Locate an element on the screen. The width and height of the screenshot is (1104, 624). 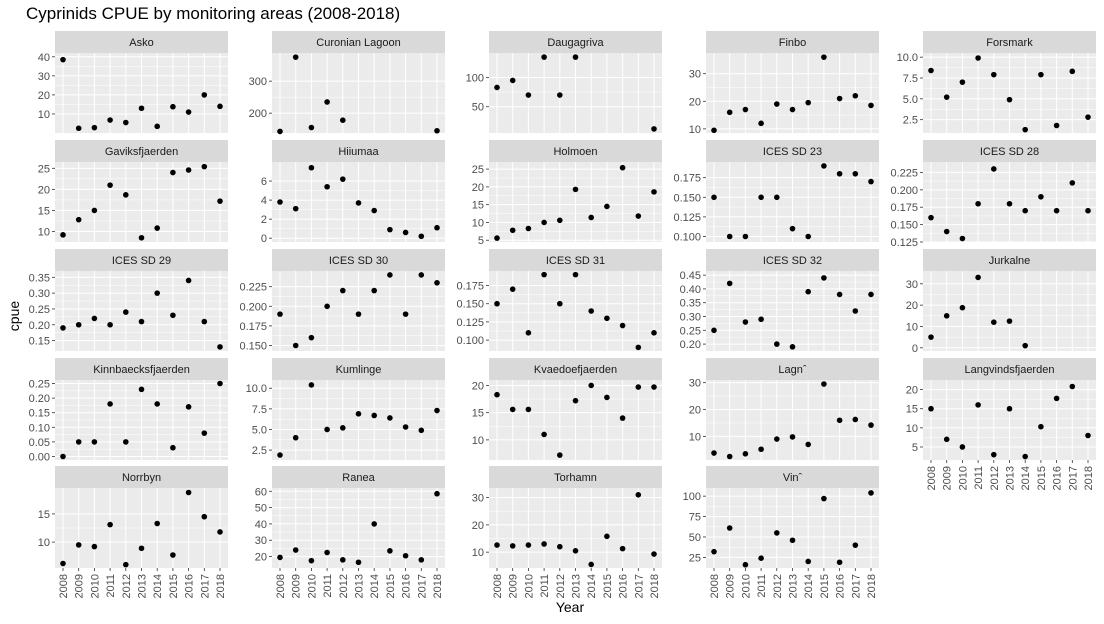
strip-label: ICES SD 23 is located at coordinates (792, 152).